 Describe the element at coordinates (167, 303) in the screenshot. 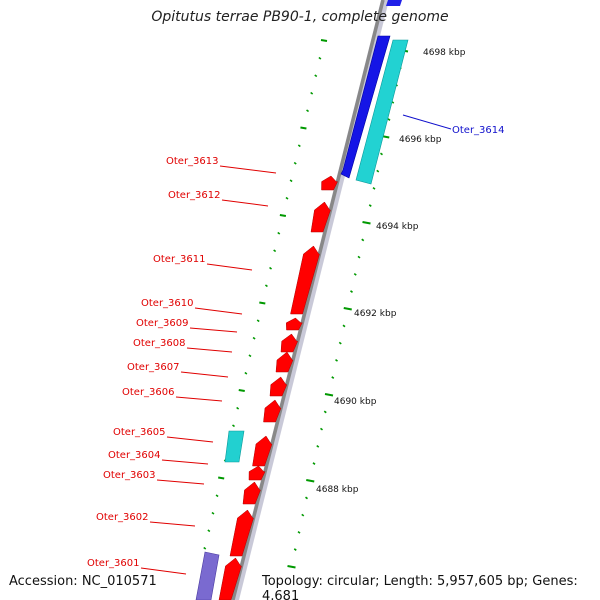

I see `gene-label: Oter_3610` at that location.